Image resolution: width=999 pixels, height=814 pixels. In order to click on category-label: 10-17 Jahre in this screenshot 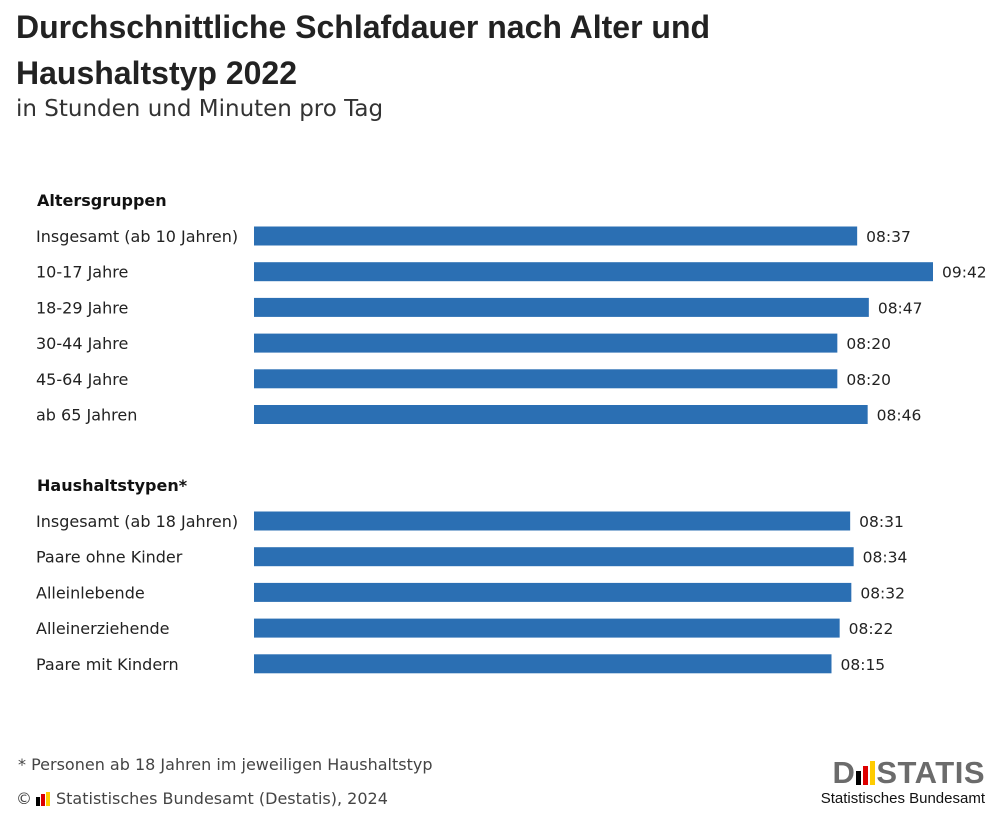, I will do `click(82, 272)`.